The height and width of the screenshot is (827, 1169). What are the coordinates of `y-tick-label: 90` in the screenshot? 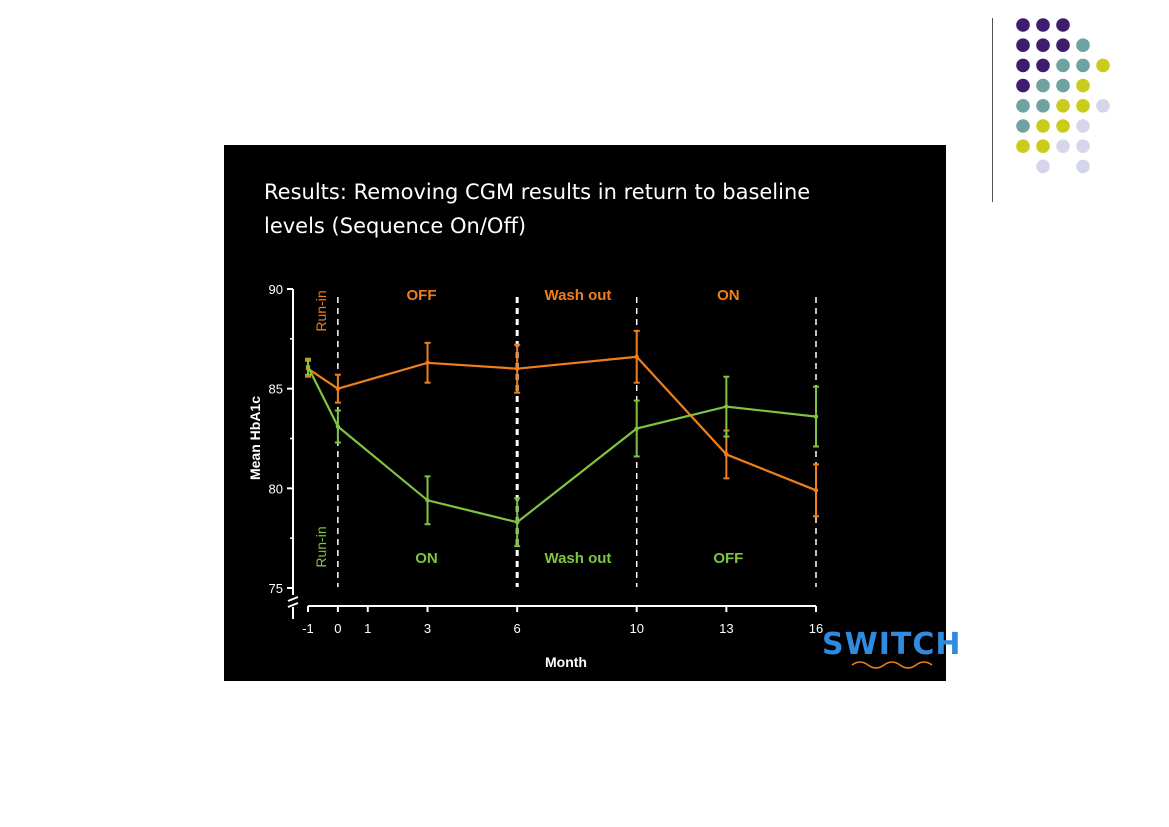 It's located at (276, 289).